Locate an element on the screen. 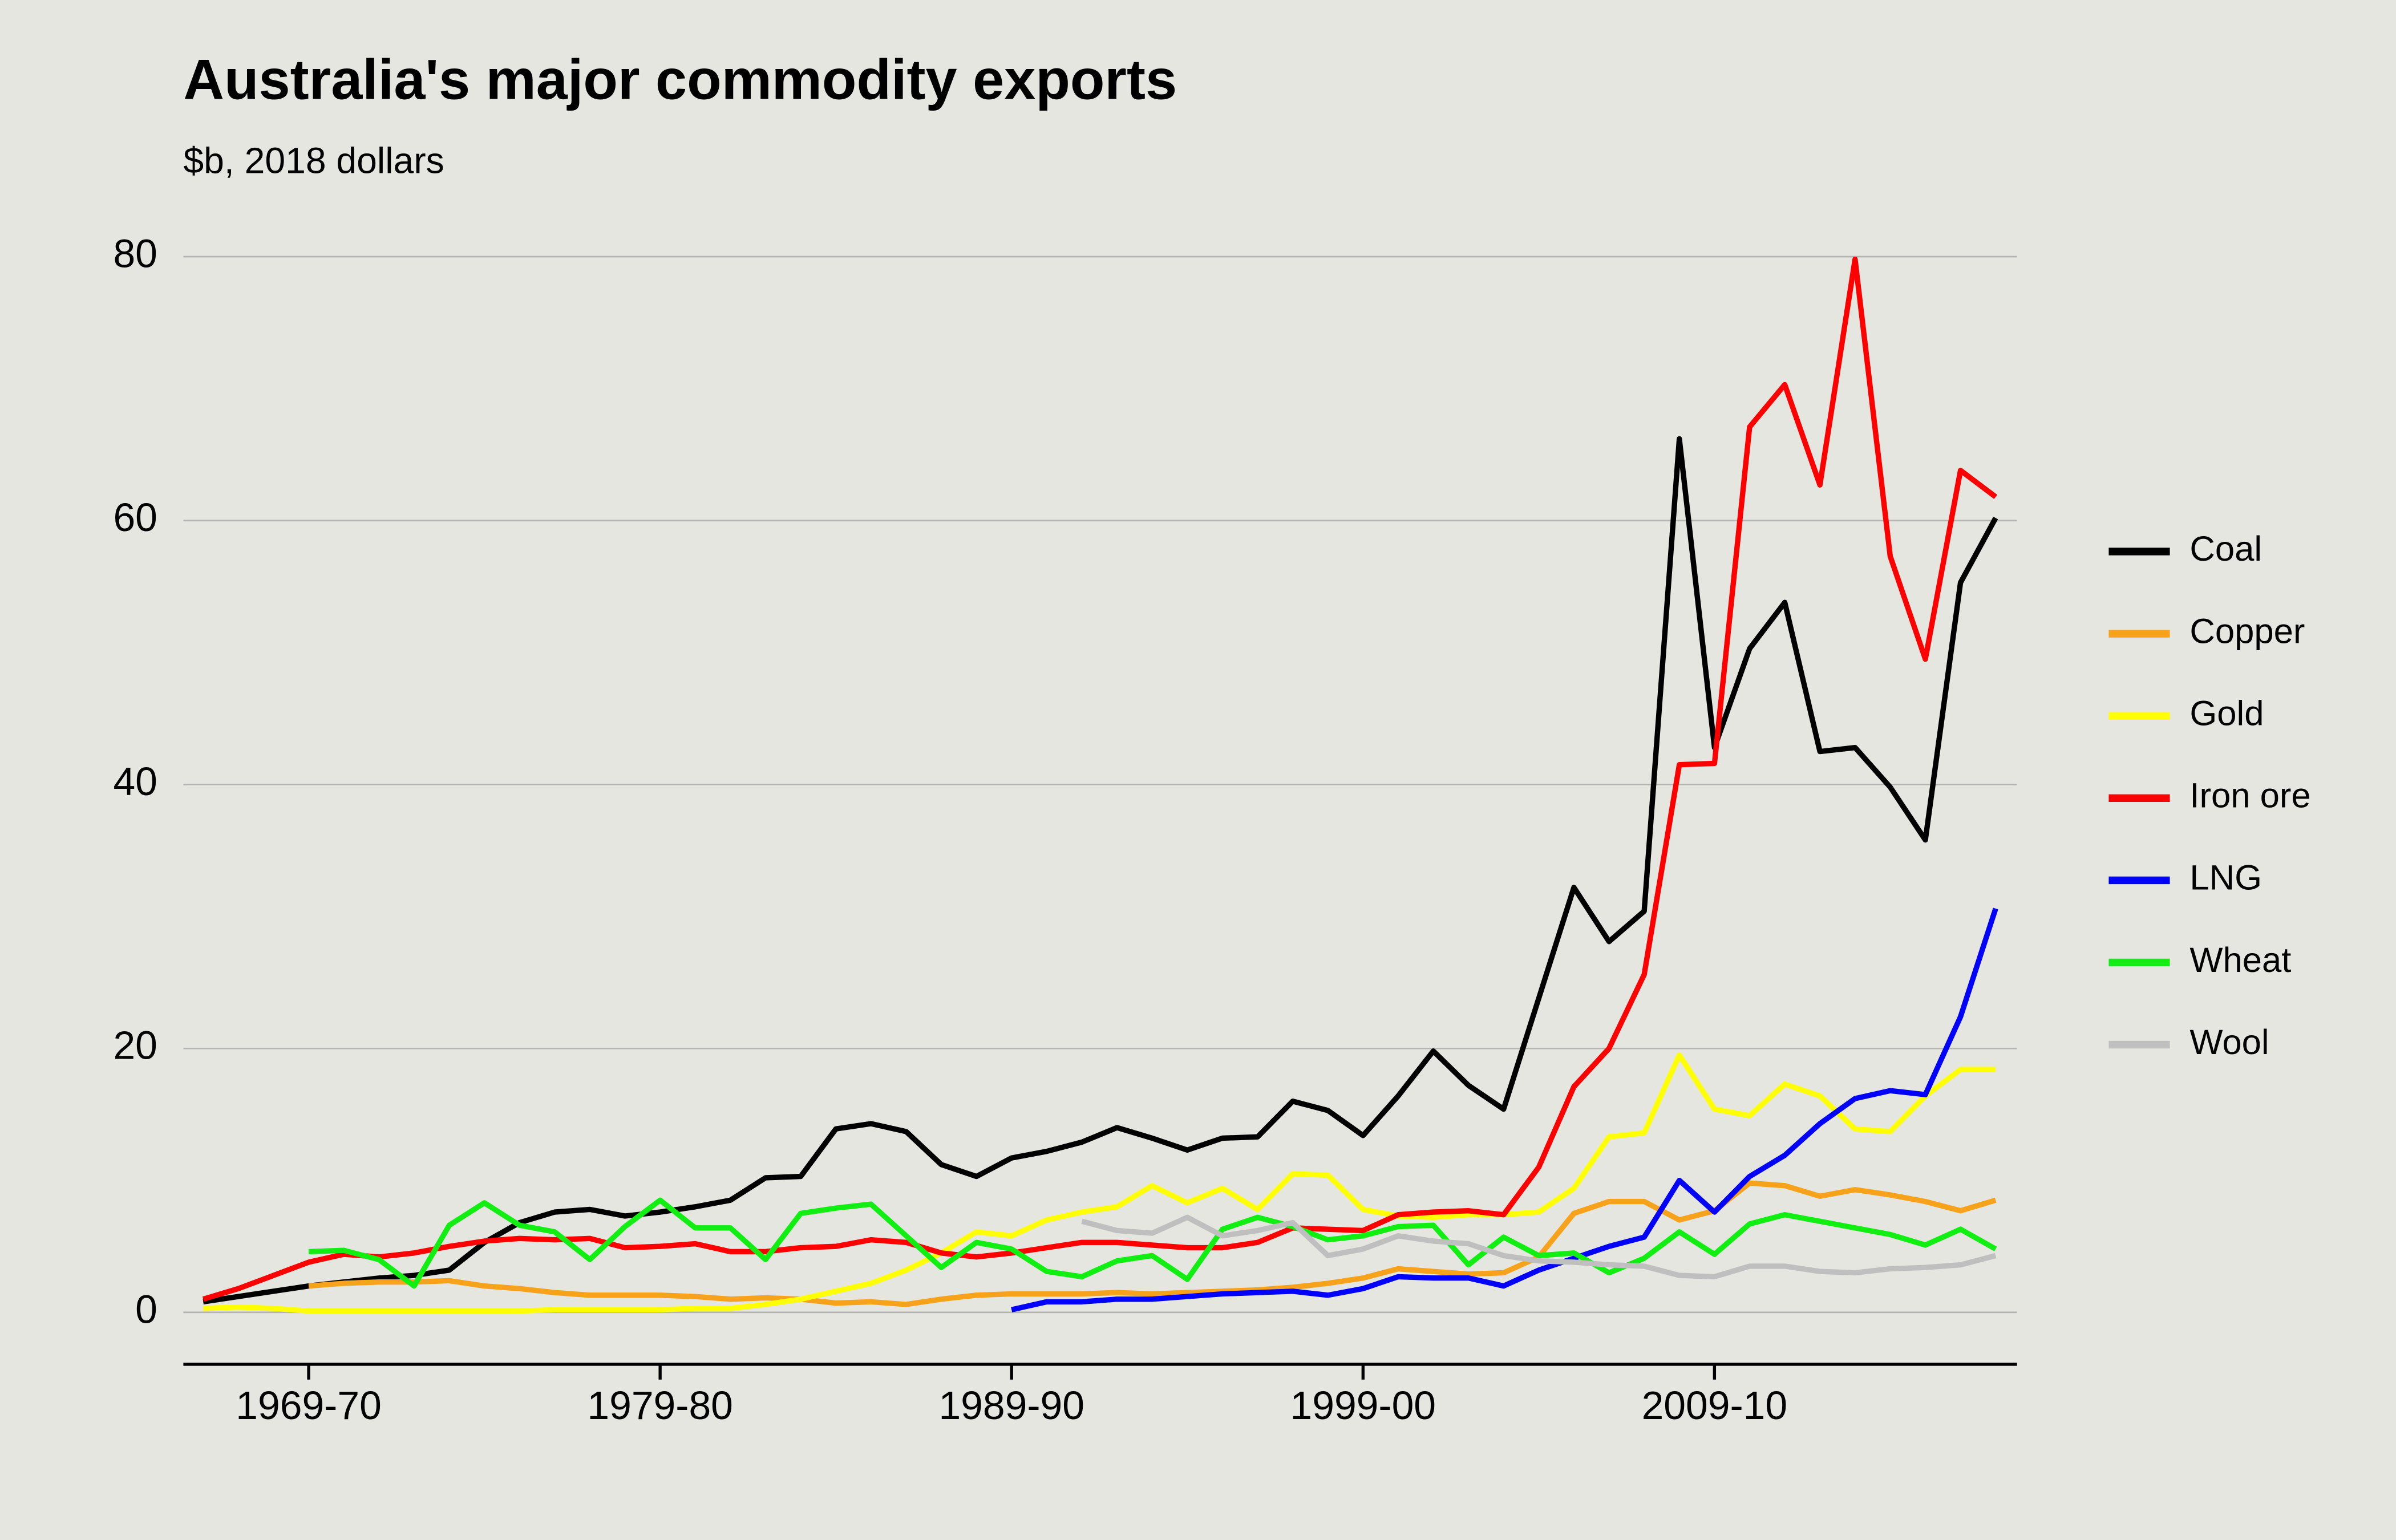  y-tick-label: 60 is located at coordinates (135, 517).